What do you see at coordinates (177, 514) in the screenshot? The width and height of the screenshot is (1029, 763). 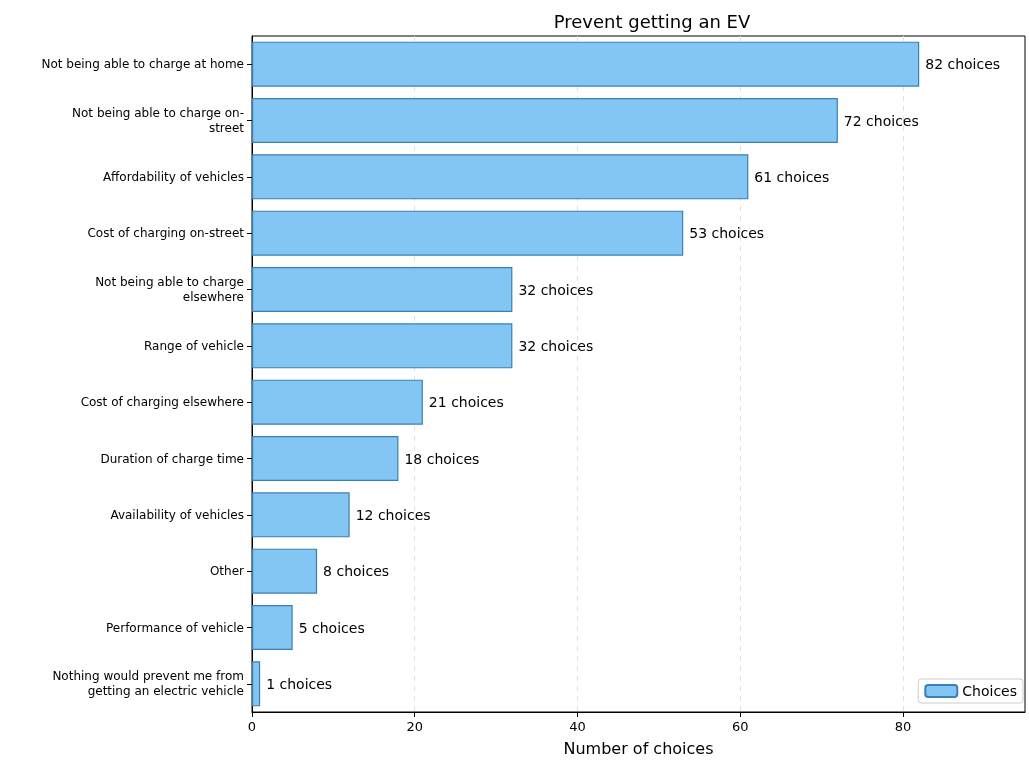 I see `y-tick-label: Availability of vehicles` at bounding box center [177, 514].